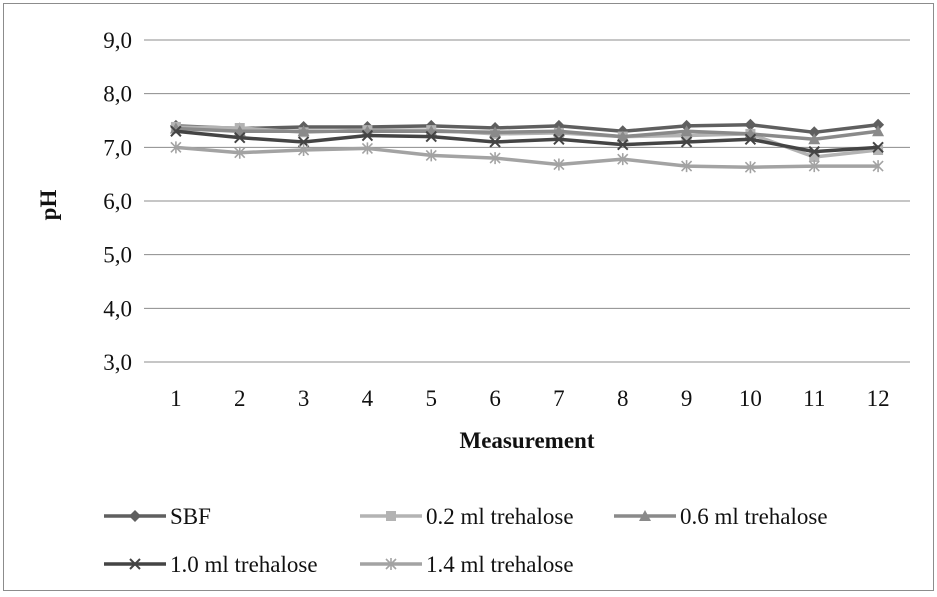 The width and height of the screenshot is (937, 597). Describe the element at coordinates (117, 255) in the screenshot. I see `y-tick-label: 5,0` at that location.